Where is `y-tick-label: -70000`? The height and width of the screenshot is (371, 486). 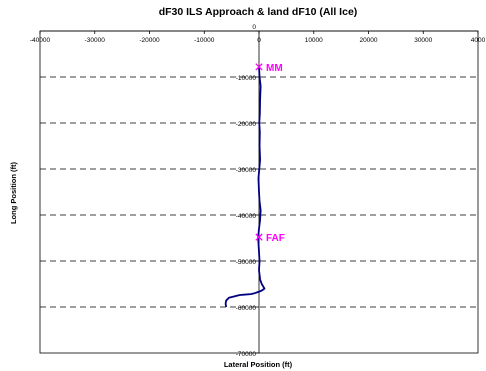
y-tick-label: -70000 is located at coordinates (246, 354).